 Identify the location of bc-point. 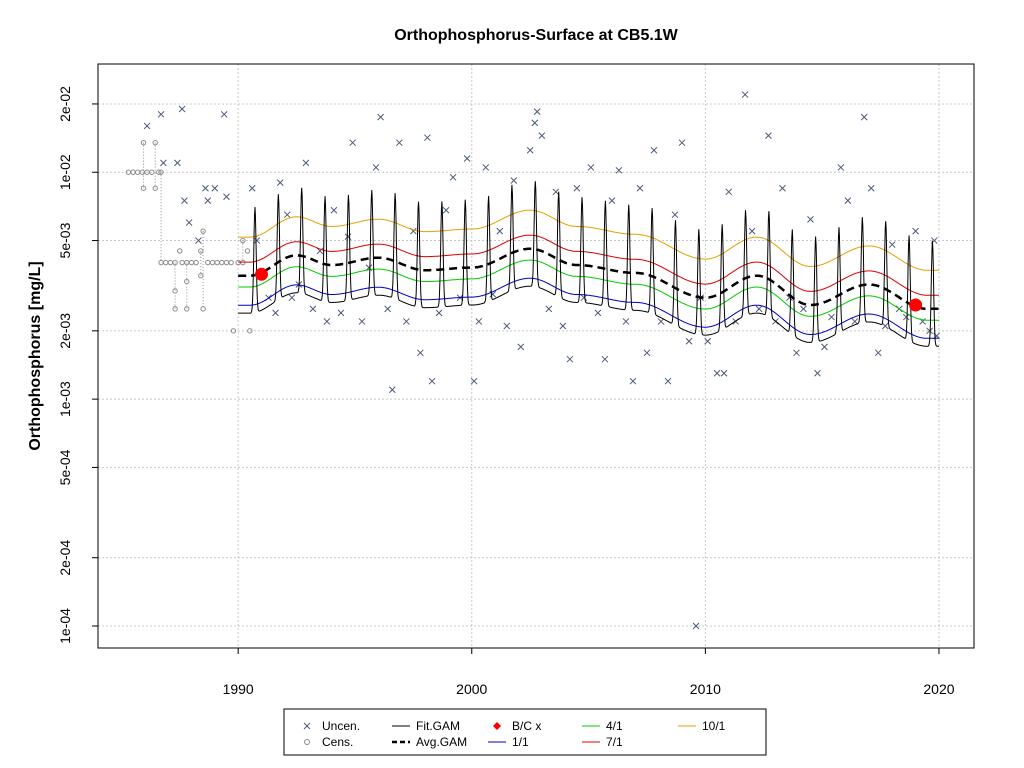
(262, 274).